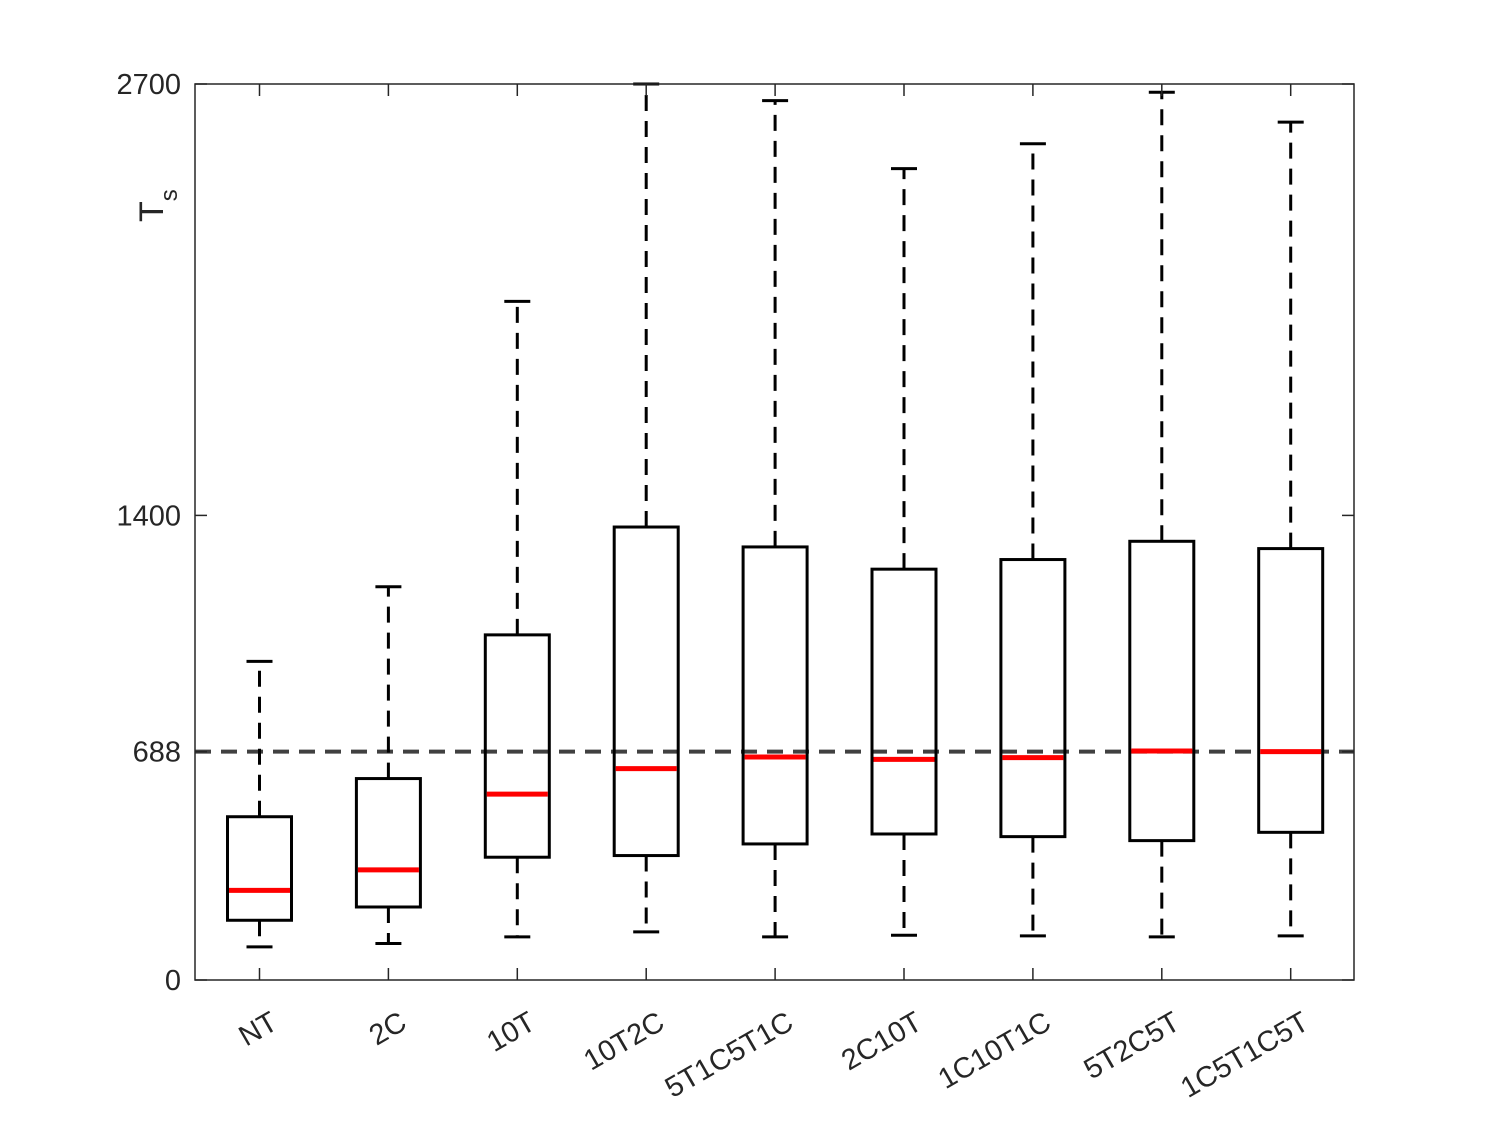 The height and width of the screenshot is (1121, 1495). Describe the element at coordinates (775, 519) in the screenshot. I see `box-5T1C5T1C` at that location.